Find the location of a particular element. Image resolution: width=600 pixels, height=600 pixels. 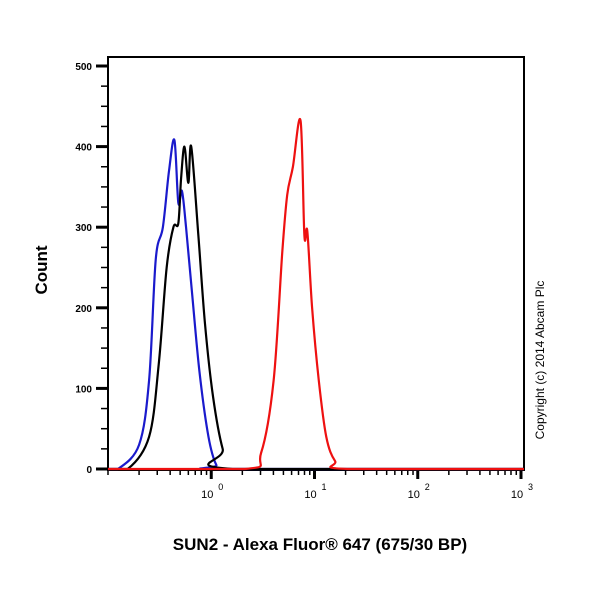

x-tick-exponent: 1 is located at coordinates (324, 487).